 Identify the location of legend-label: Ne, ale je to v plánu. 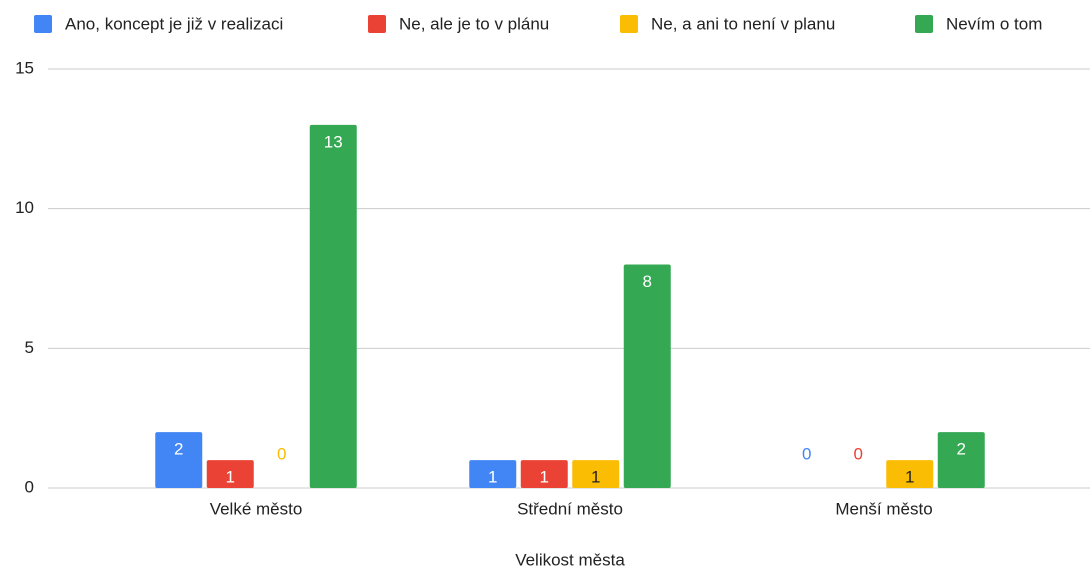
(474, 23).